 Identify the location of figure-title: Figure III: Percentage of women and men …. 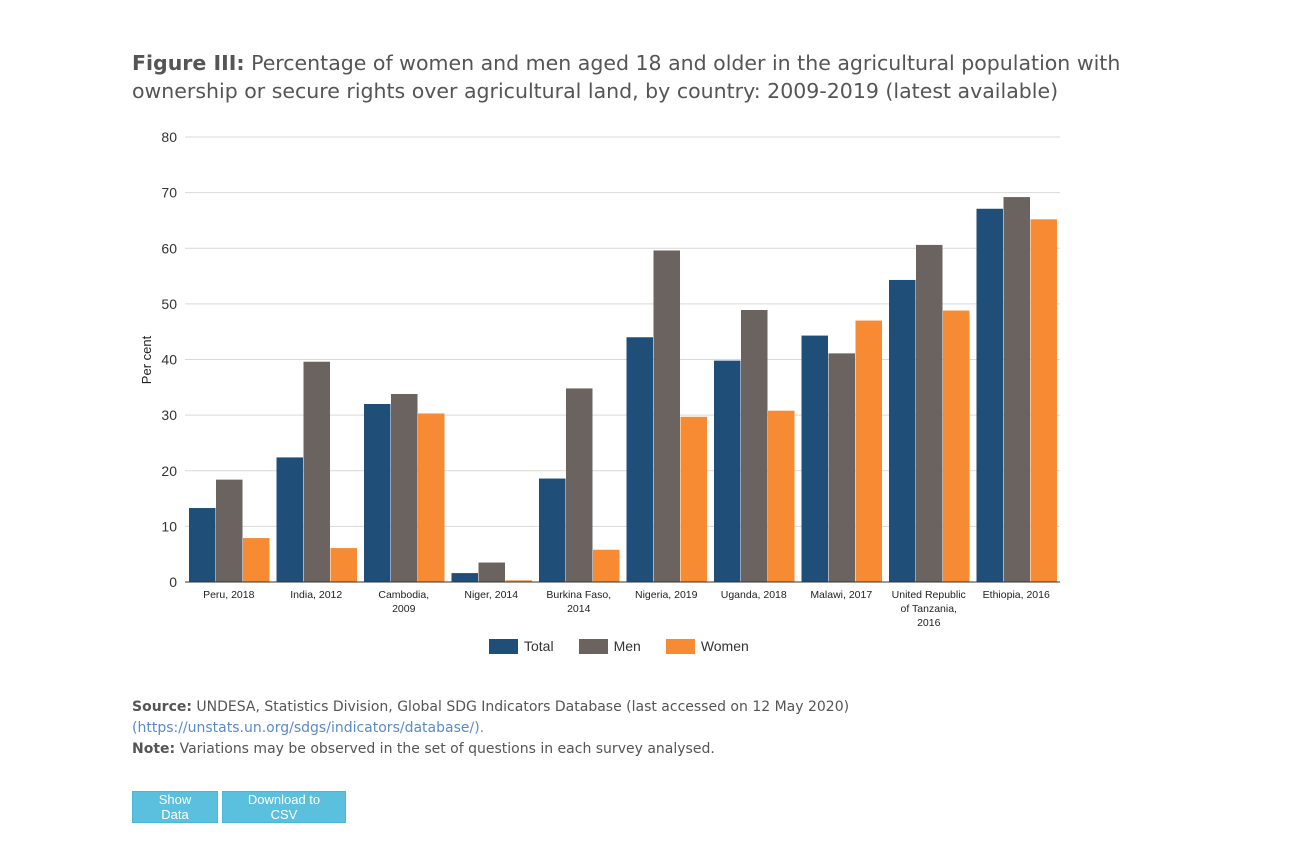
(632, 77).